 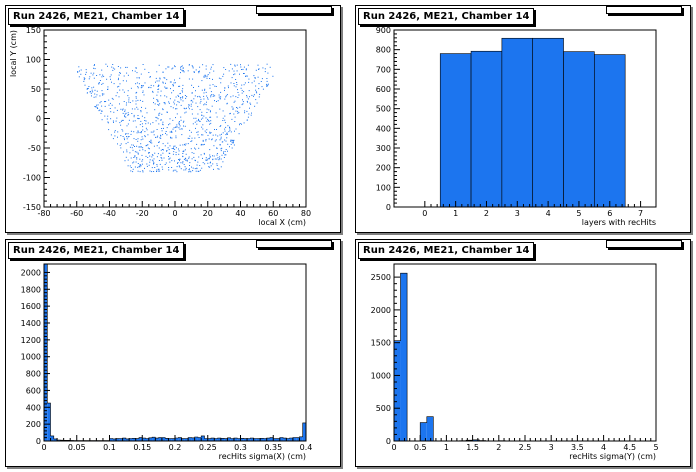 What do you see at coordinates (548, 213) in the screenshot?
I see `x-tick-label: 4` at bounding box center [548, 213].